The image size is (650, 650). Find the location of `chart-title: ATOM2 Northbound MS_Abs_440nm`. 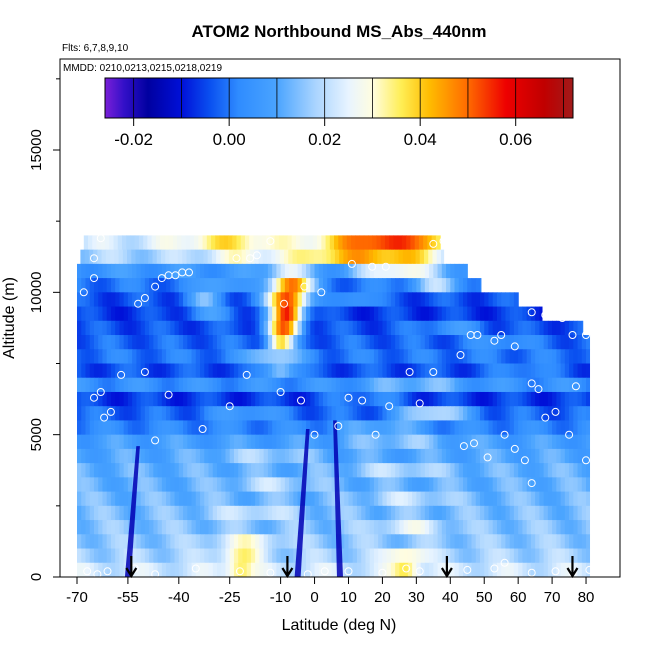

chart-title: ATOM2 Northbound MS_Abs_440nm is located at coordinates (338, 31).